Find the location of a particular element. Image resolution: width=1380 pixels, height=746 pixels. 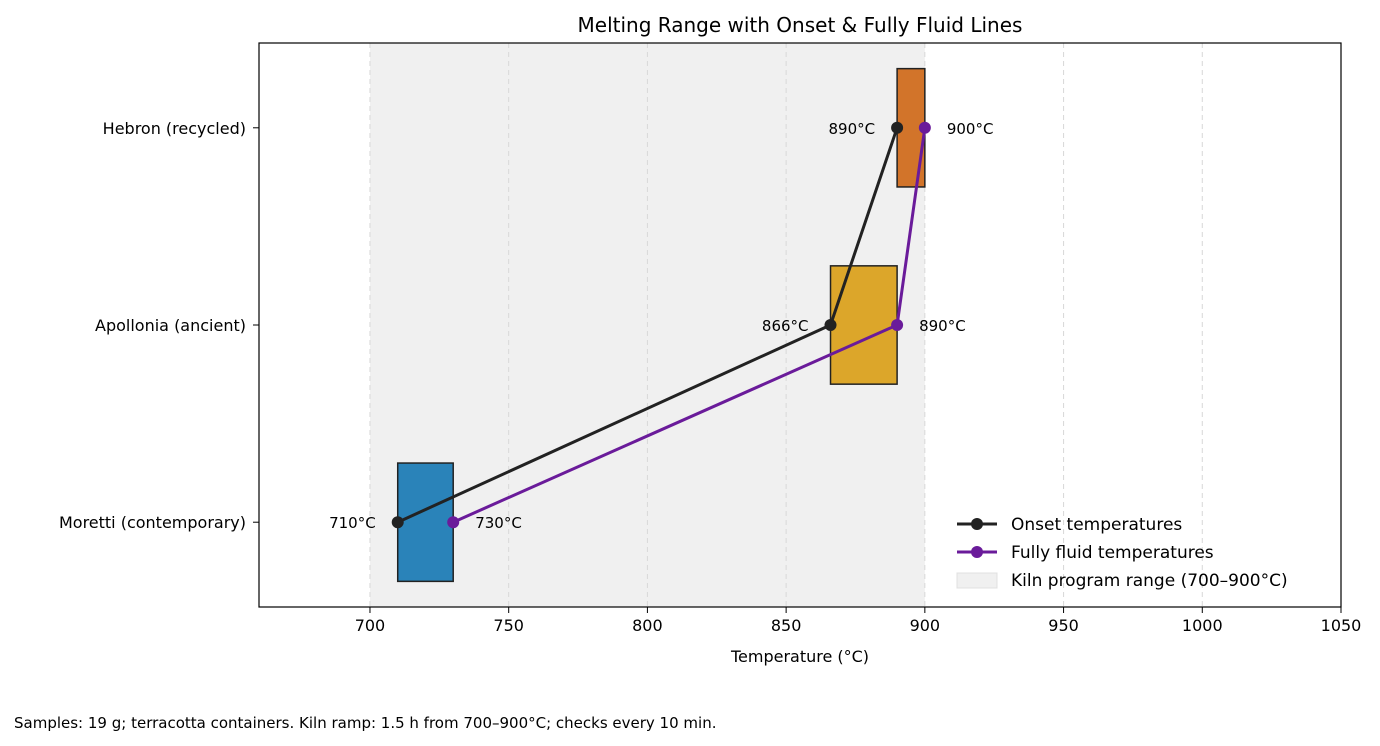

onset-data-label: 710°C is located at coordinates (352, 523).